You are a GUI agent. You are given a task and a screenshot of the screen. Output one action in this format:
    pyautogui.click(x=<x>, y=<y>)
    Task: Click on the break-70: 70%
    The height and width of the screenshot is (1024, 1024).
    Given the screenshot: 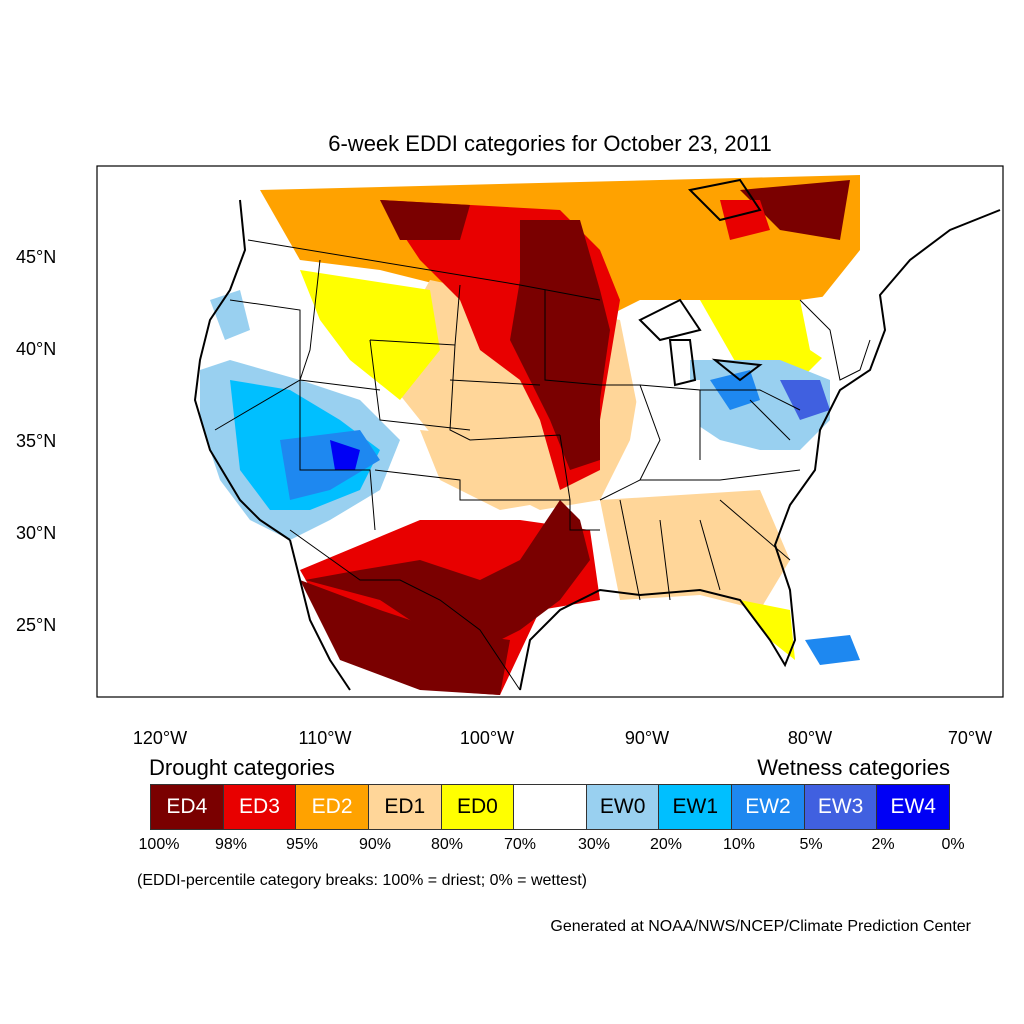 What is the action you would take?
    pyautogui.click(x=520, y=844)
    